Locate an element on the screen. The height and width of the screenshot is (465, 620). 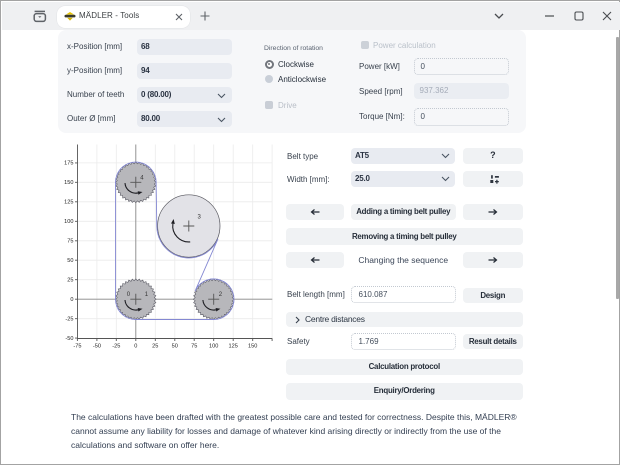
svg-text: -75 is located at coordinates (77, 347).